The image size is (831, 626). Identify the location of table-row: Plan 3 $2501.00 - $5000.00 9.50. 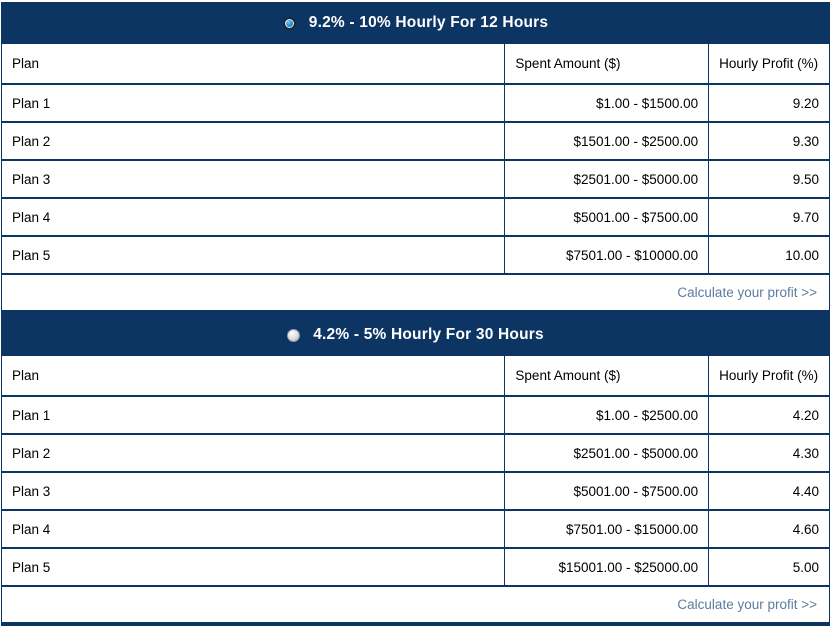
(415, 179).